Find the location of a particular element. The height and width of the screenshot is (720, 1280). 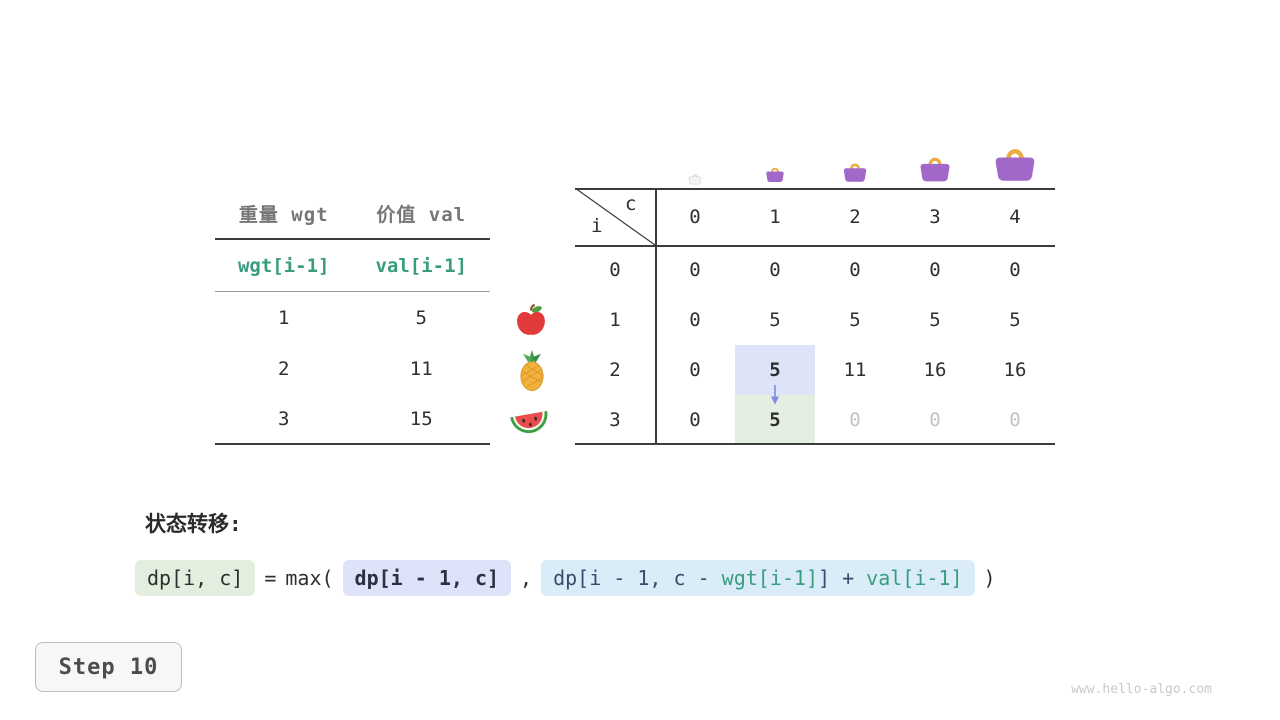

dp-cell-r3-c0: 0 is located at coordinates (695, 420).